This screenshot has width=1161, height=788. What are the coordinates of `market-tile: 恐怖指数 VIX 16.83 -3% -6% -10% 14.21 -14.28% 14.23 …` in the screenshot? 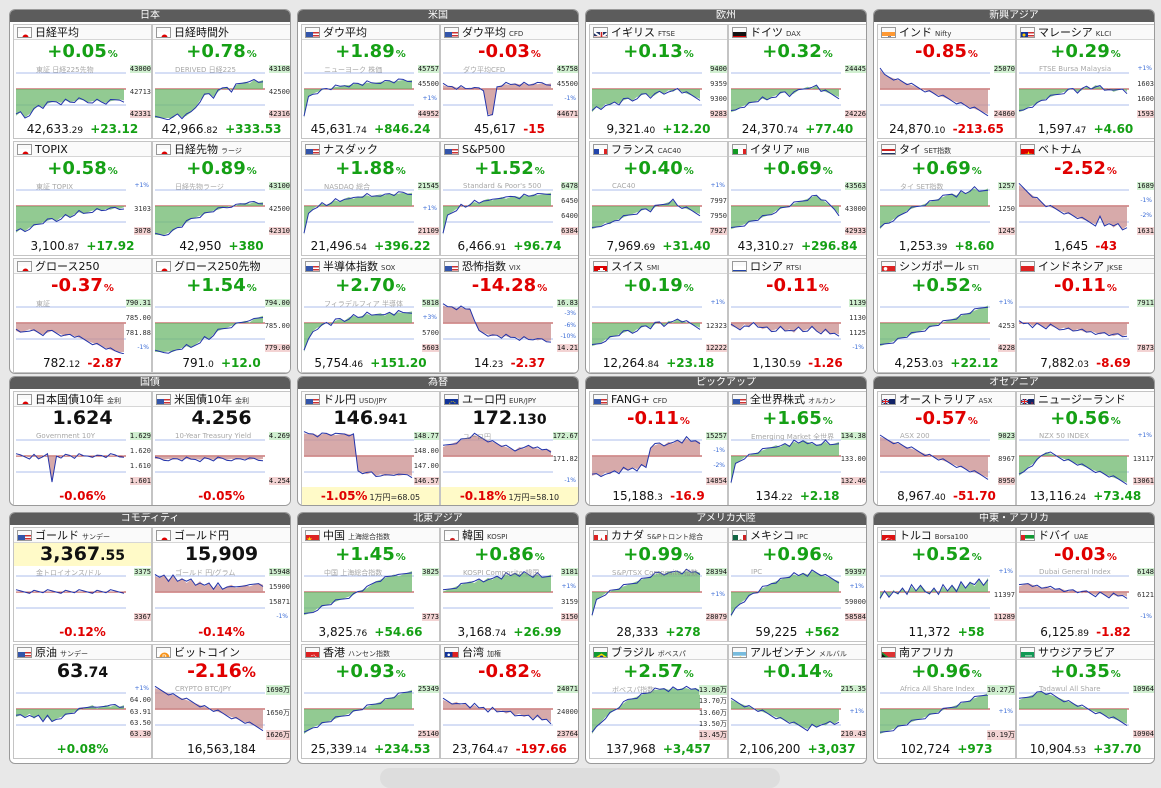 It's located at (509, 315).